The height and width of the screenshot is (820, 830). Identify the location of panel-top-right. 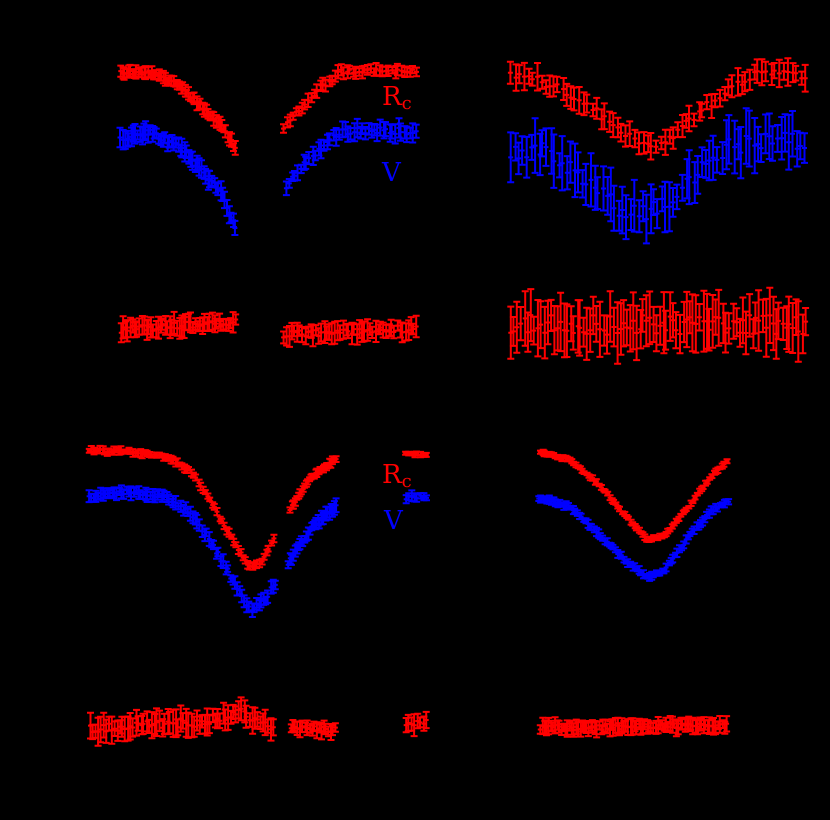
(658, 211).